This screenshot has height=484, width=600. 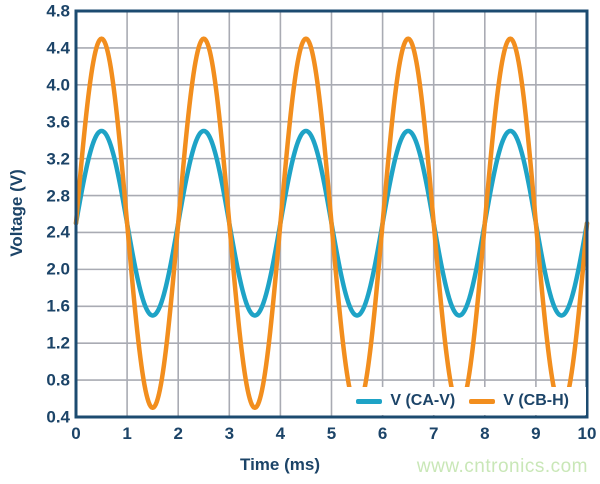 What do you see at coordinates (463, 401) in the screenshot?
I see `chart-legend: V (CA-V) V (CB-H)` at bounding box center [463, 401].